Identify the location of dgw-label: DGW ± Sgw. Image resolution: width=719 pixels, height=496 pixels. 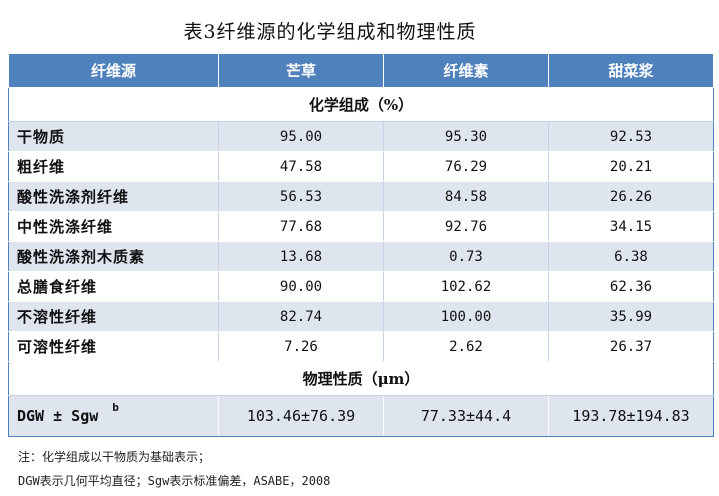
(58, 416).